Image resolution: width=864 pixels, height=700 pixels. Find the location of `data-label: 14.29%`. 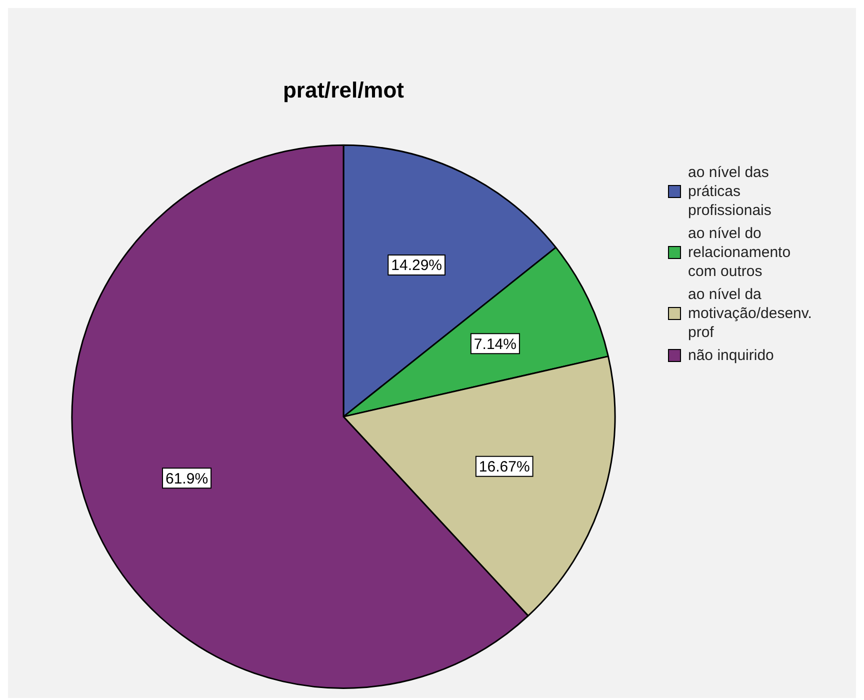

data-label: 14.29% is located at coordinates (416, 265).